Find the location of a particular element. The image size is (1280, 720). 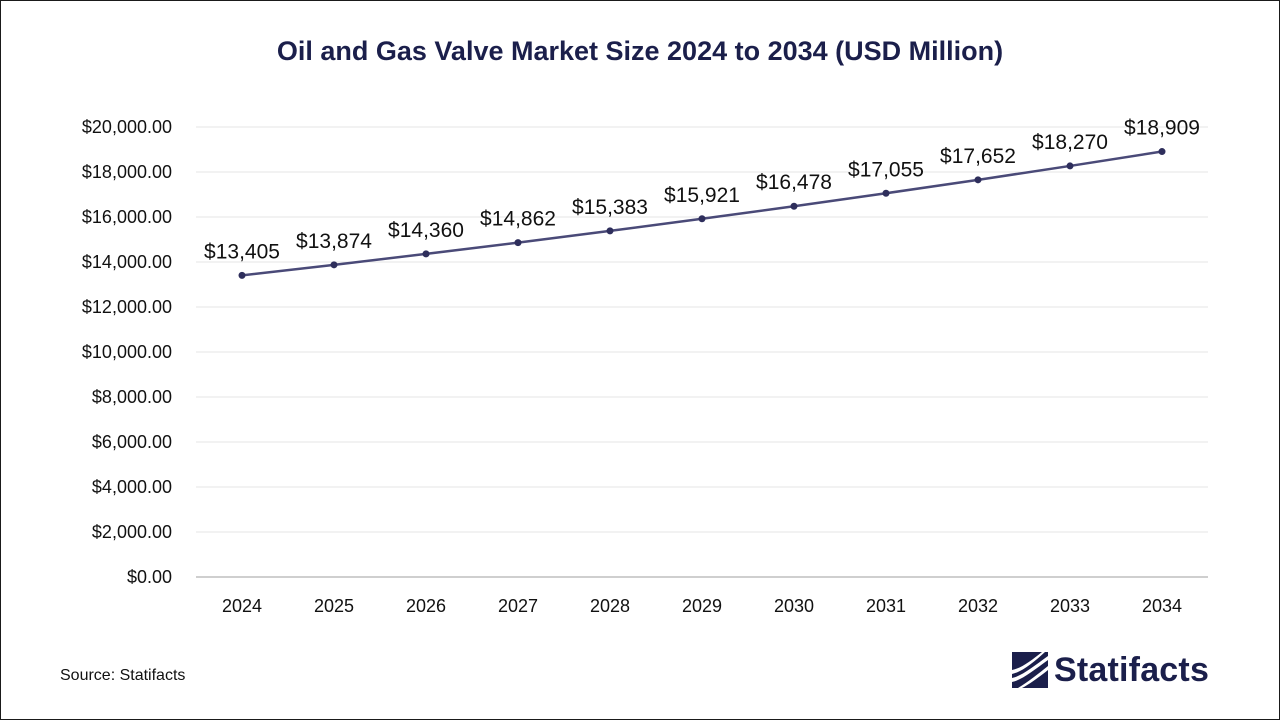

x-tick-label: 2033 is located at coordinates (1070, 606).